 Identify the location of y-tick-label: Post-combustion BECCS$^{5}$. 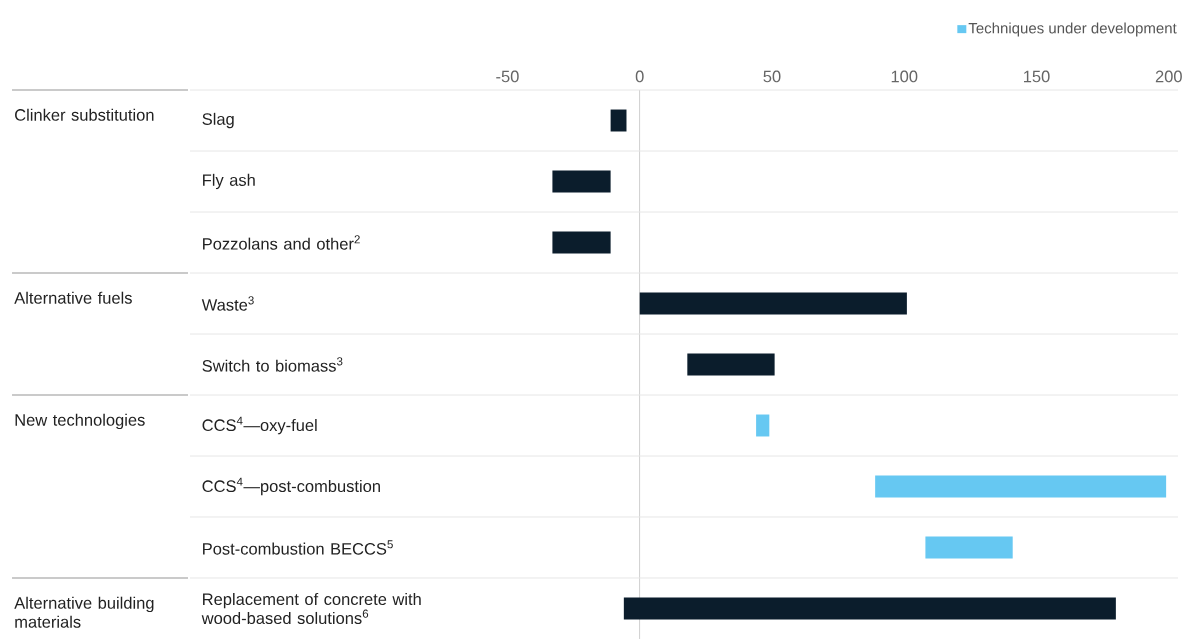
(298, 547).